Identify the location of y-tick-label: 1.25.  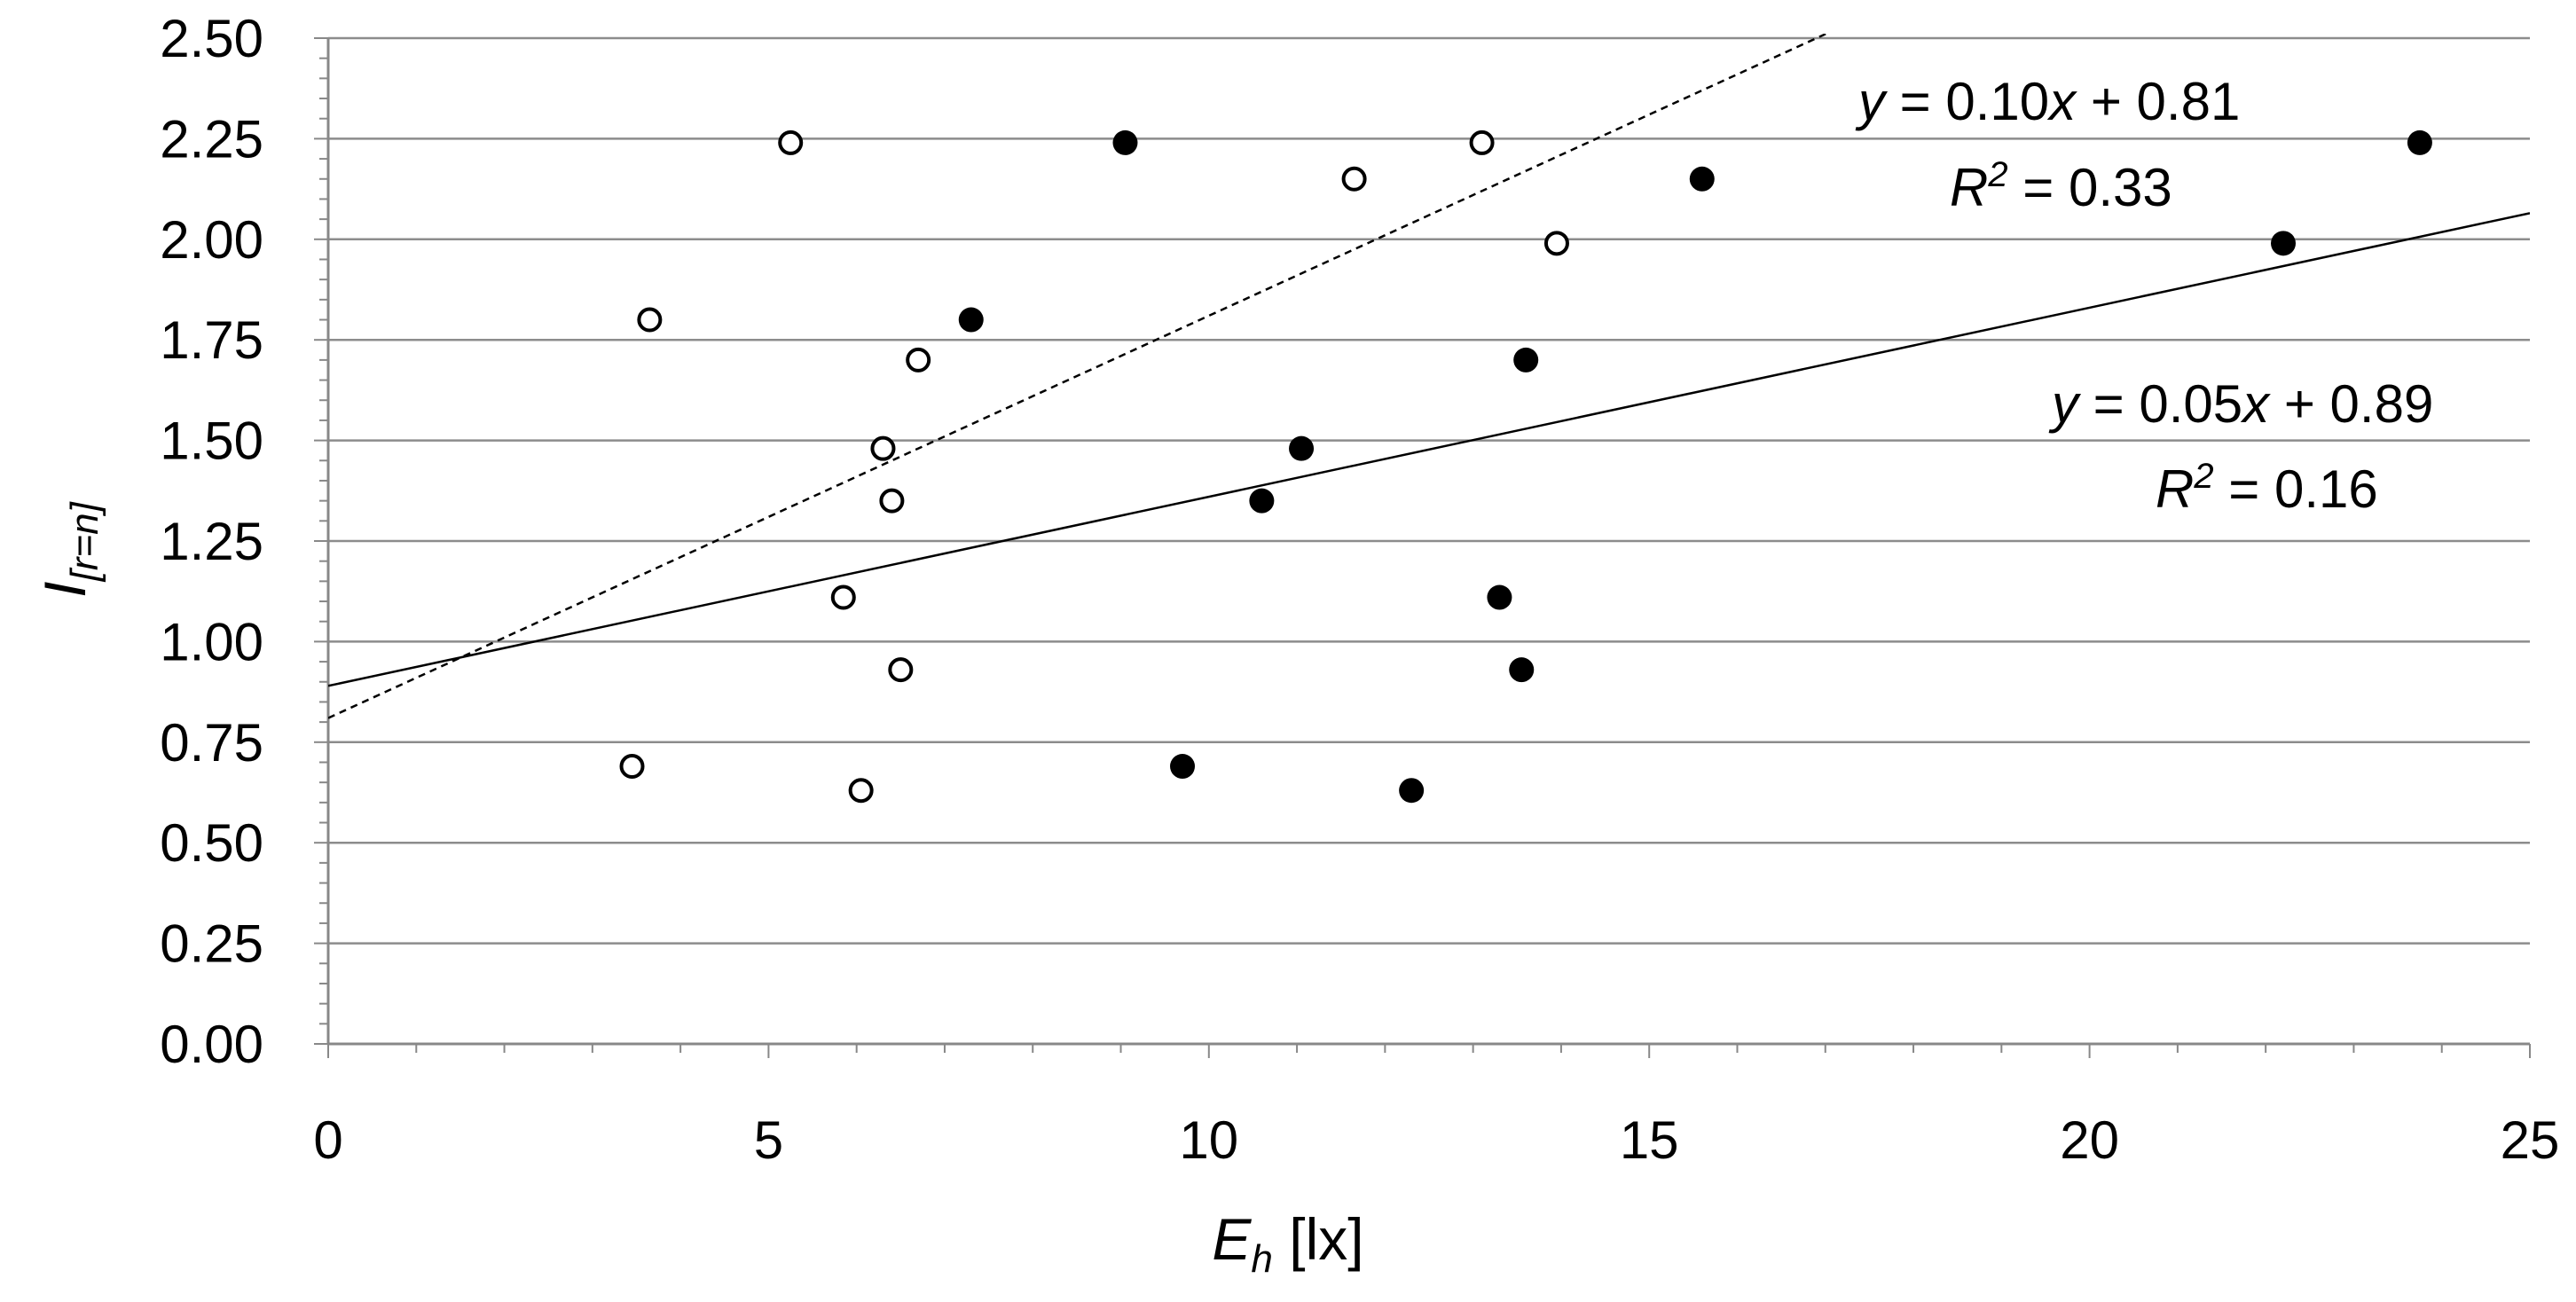
(211, 541).